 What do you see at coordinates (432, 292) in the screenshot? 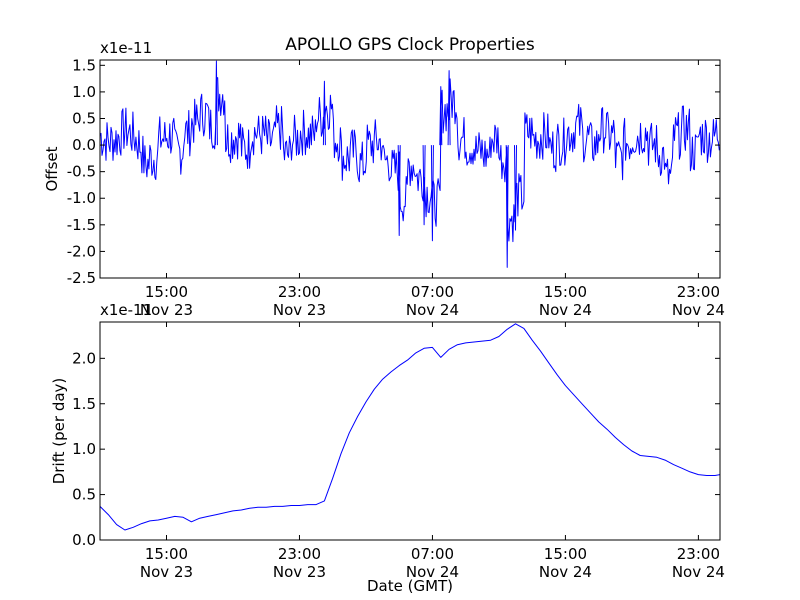
I see `offset-xtick-time-label: 07:00` at bounding box center [432, 292].